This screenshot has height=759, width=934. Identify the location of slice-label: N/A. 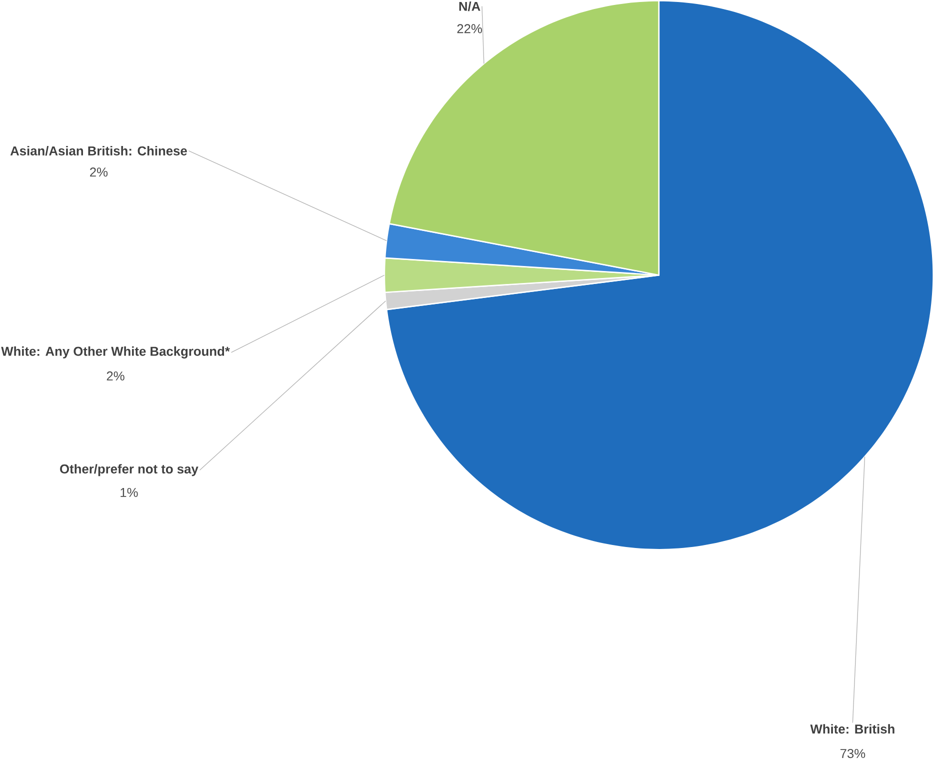
(469, 6).